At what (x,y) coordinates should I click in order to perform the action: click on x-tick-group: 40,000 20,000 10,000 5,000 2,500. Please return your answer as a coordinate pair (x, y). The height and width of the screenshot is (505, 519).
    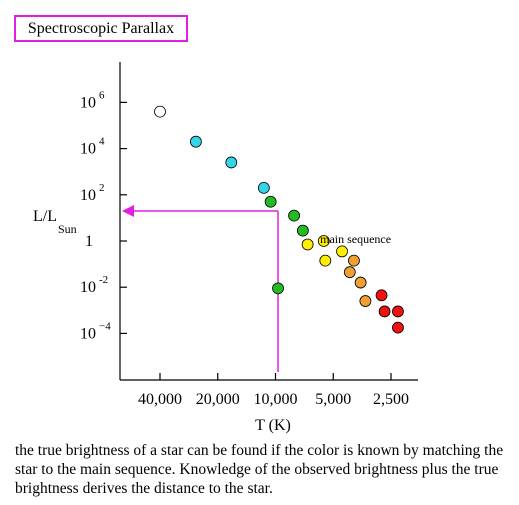
    Looking at the image, I should click on (273, 390).